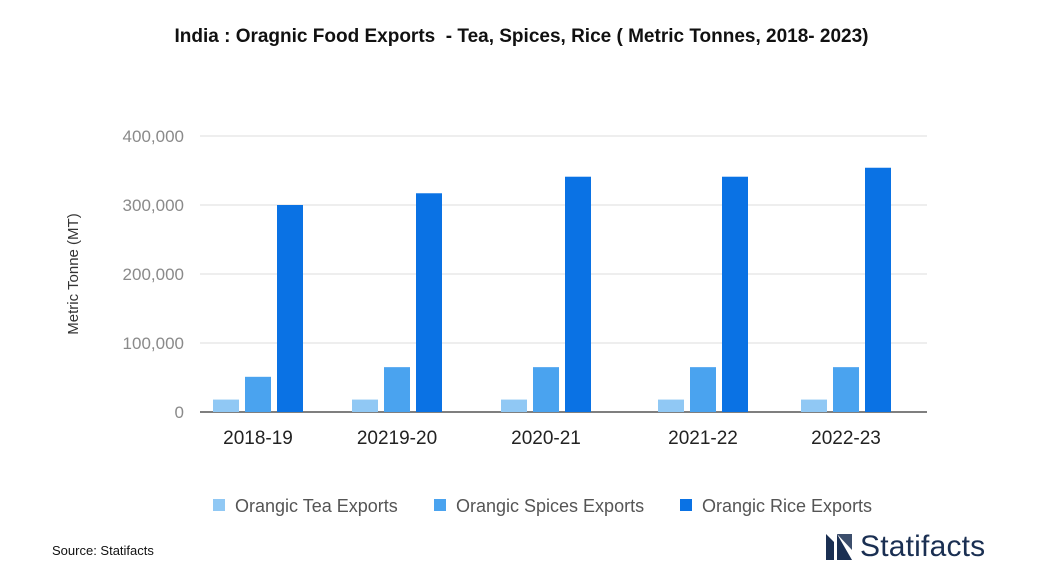 This screenshot has width=1043, height=586. What do you see at coordinates (73, 273) in the screenshot?
I see `y-axis-label: Metric Tonne (MT)` at bounding box center [73, 273].